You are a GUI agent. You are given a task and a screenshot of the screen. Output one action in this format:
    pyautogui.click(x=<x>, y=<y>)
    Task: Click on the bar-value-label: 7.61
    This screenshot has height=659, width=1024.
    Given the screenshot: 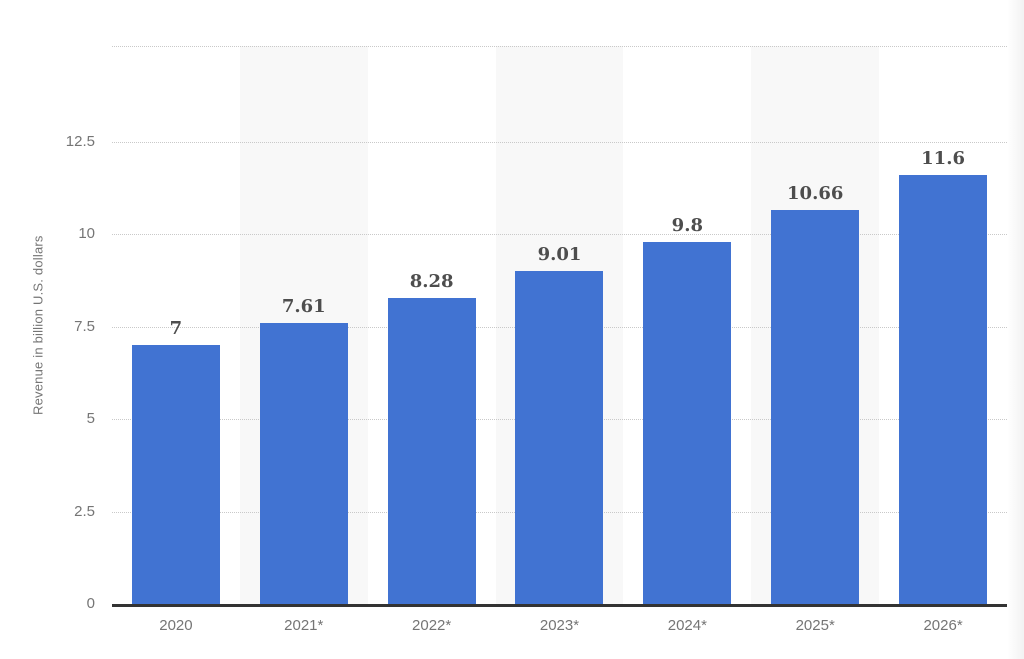 What is the action you would take?
    pyautogui.click(x=303, y=306)
    